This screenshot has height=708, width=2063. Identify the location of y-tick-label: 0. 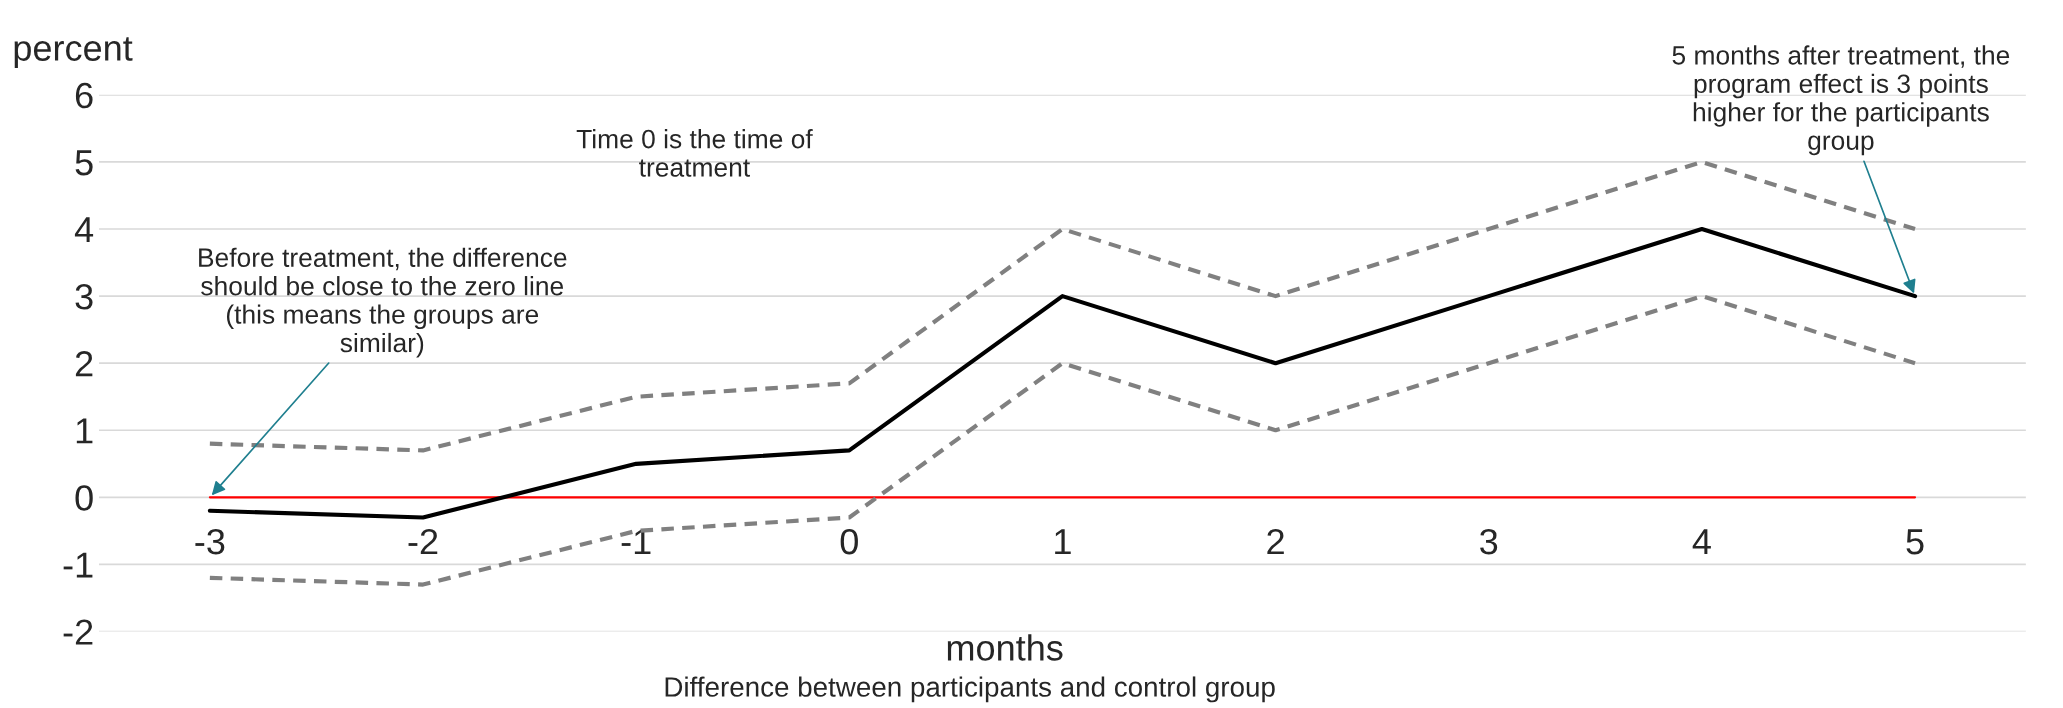
(84, 498).